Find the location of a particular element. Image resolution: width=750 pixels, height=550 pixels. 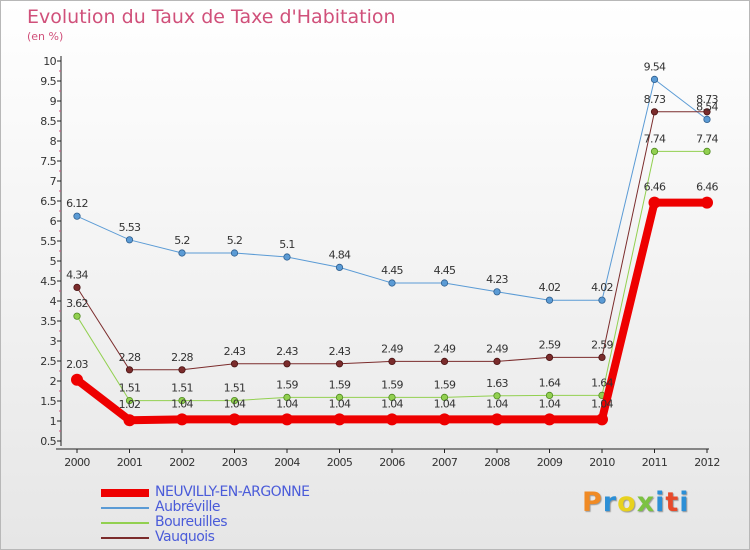

y-tick-label: 8 is located at coordinates (53, 141).